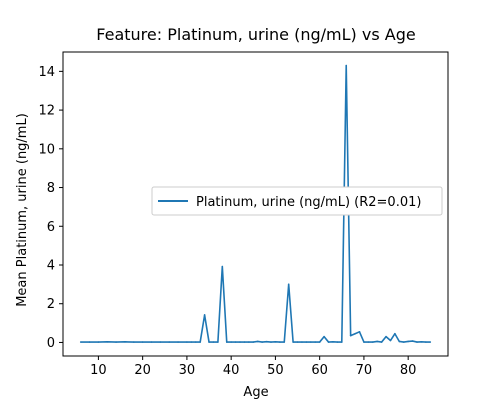  I want to click on y-tick-label: 0, so click(51, 343).